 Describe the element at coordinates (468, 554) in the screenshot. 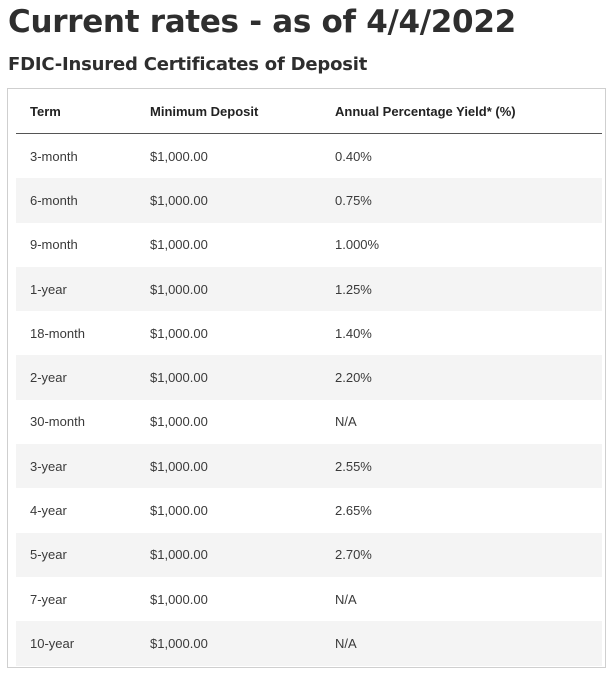

I see `cell-apy: 2.70%` at that location.